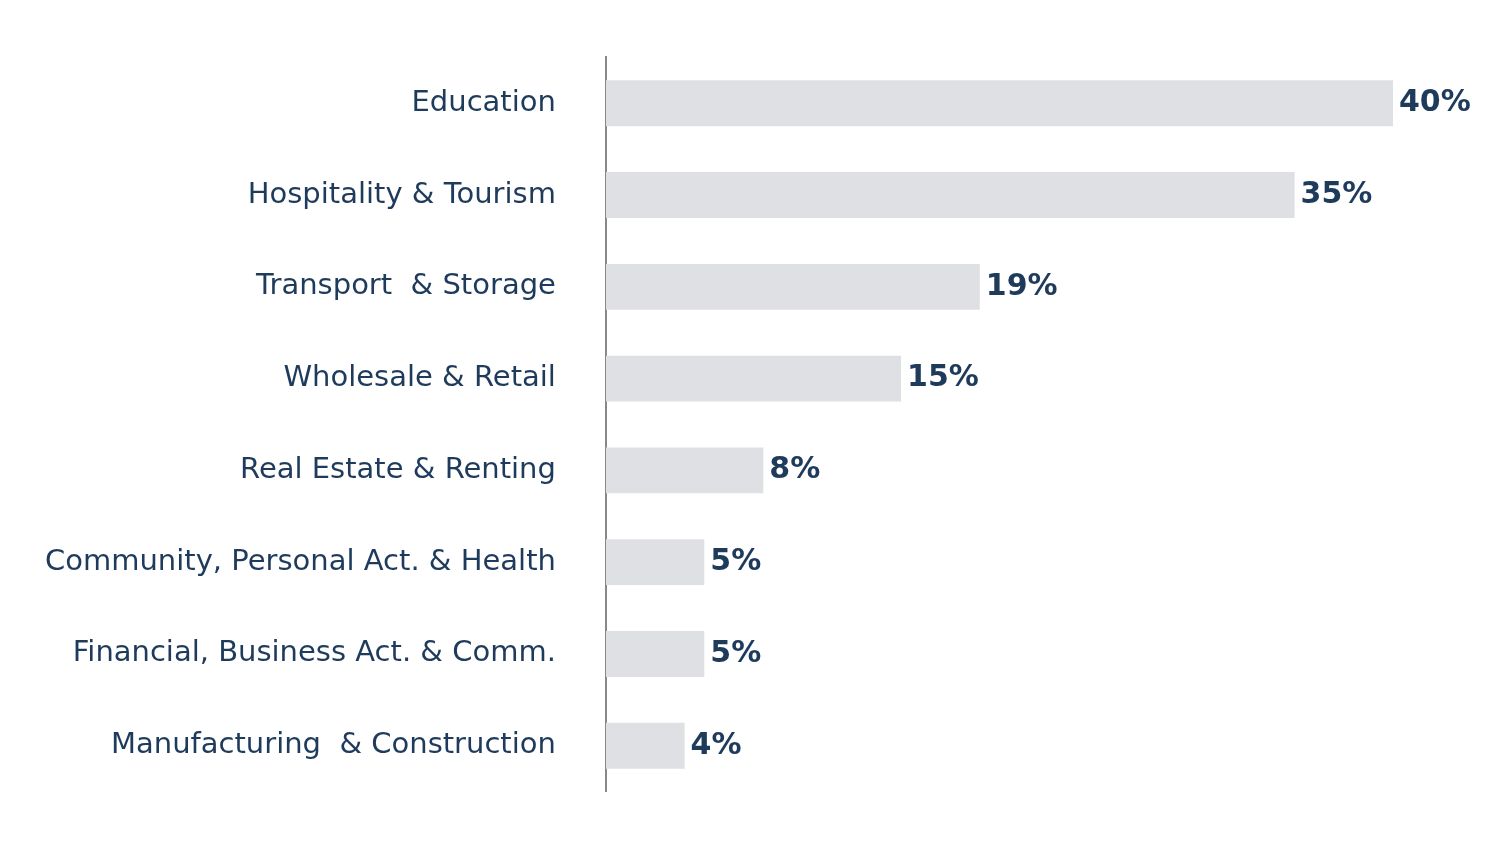  I want to click on y-tick-label: Community, Personal Act. & Health, so click(300, 559).